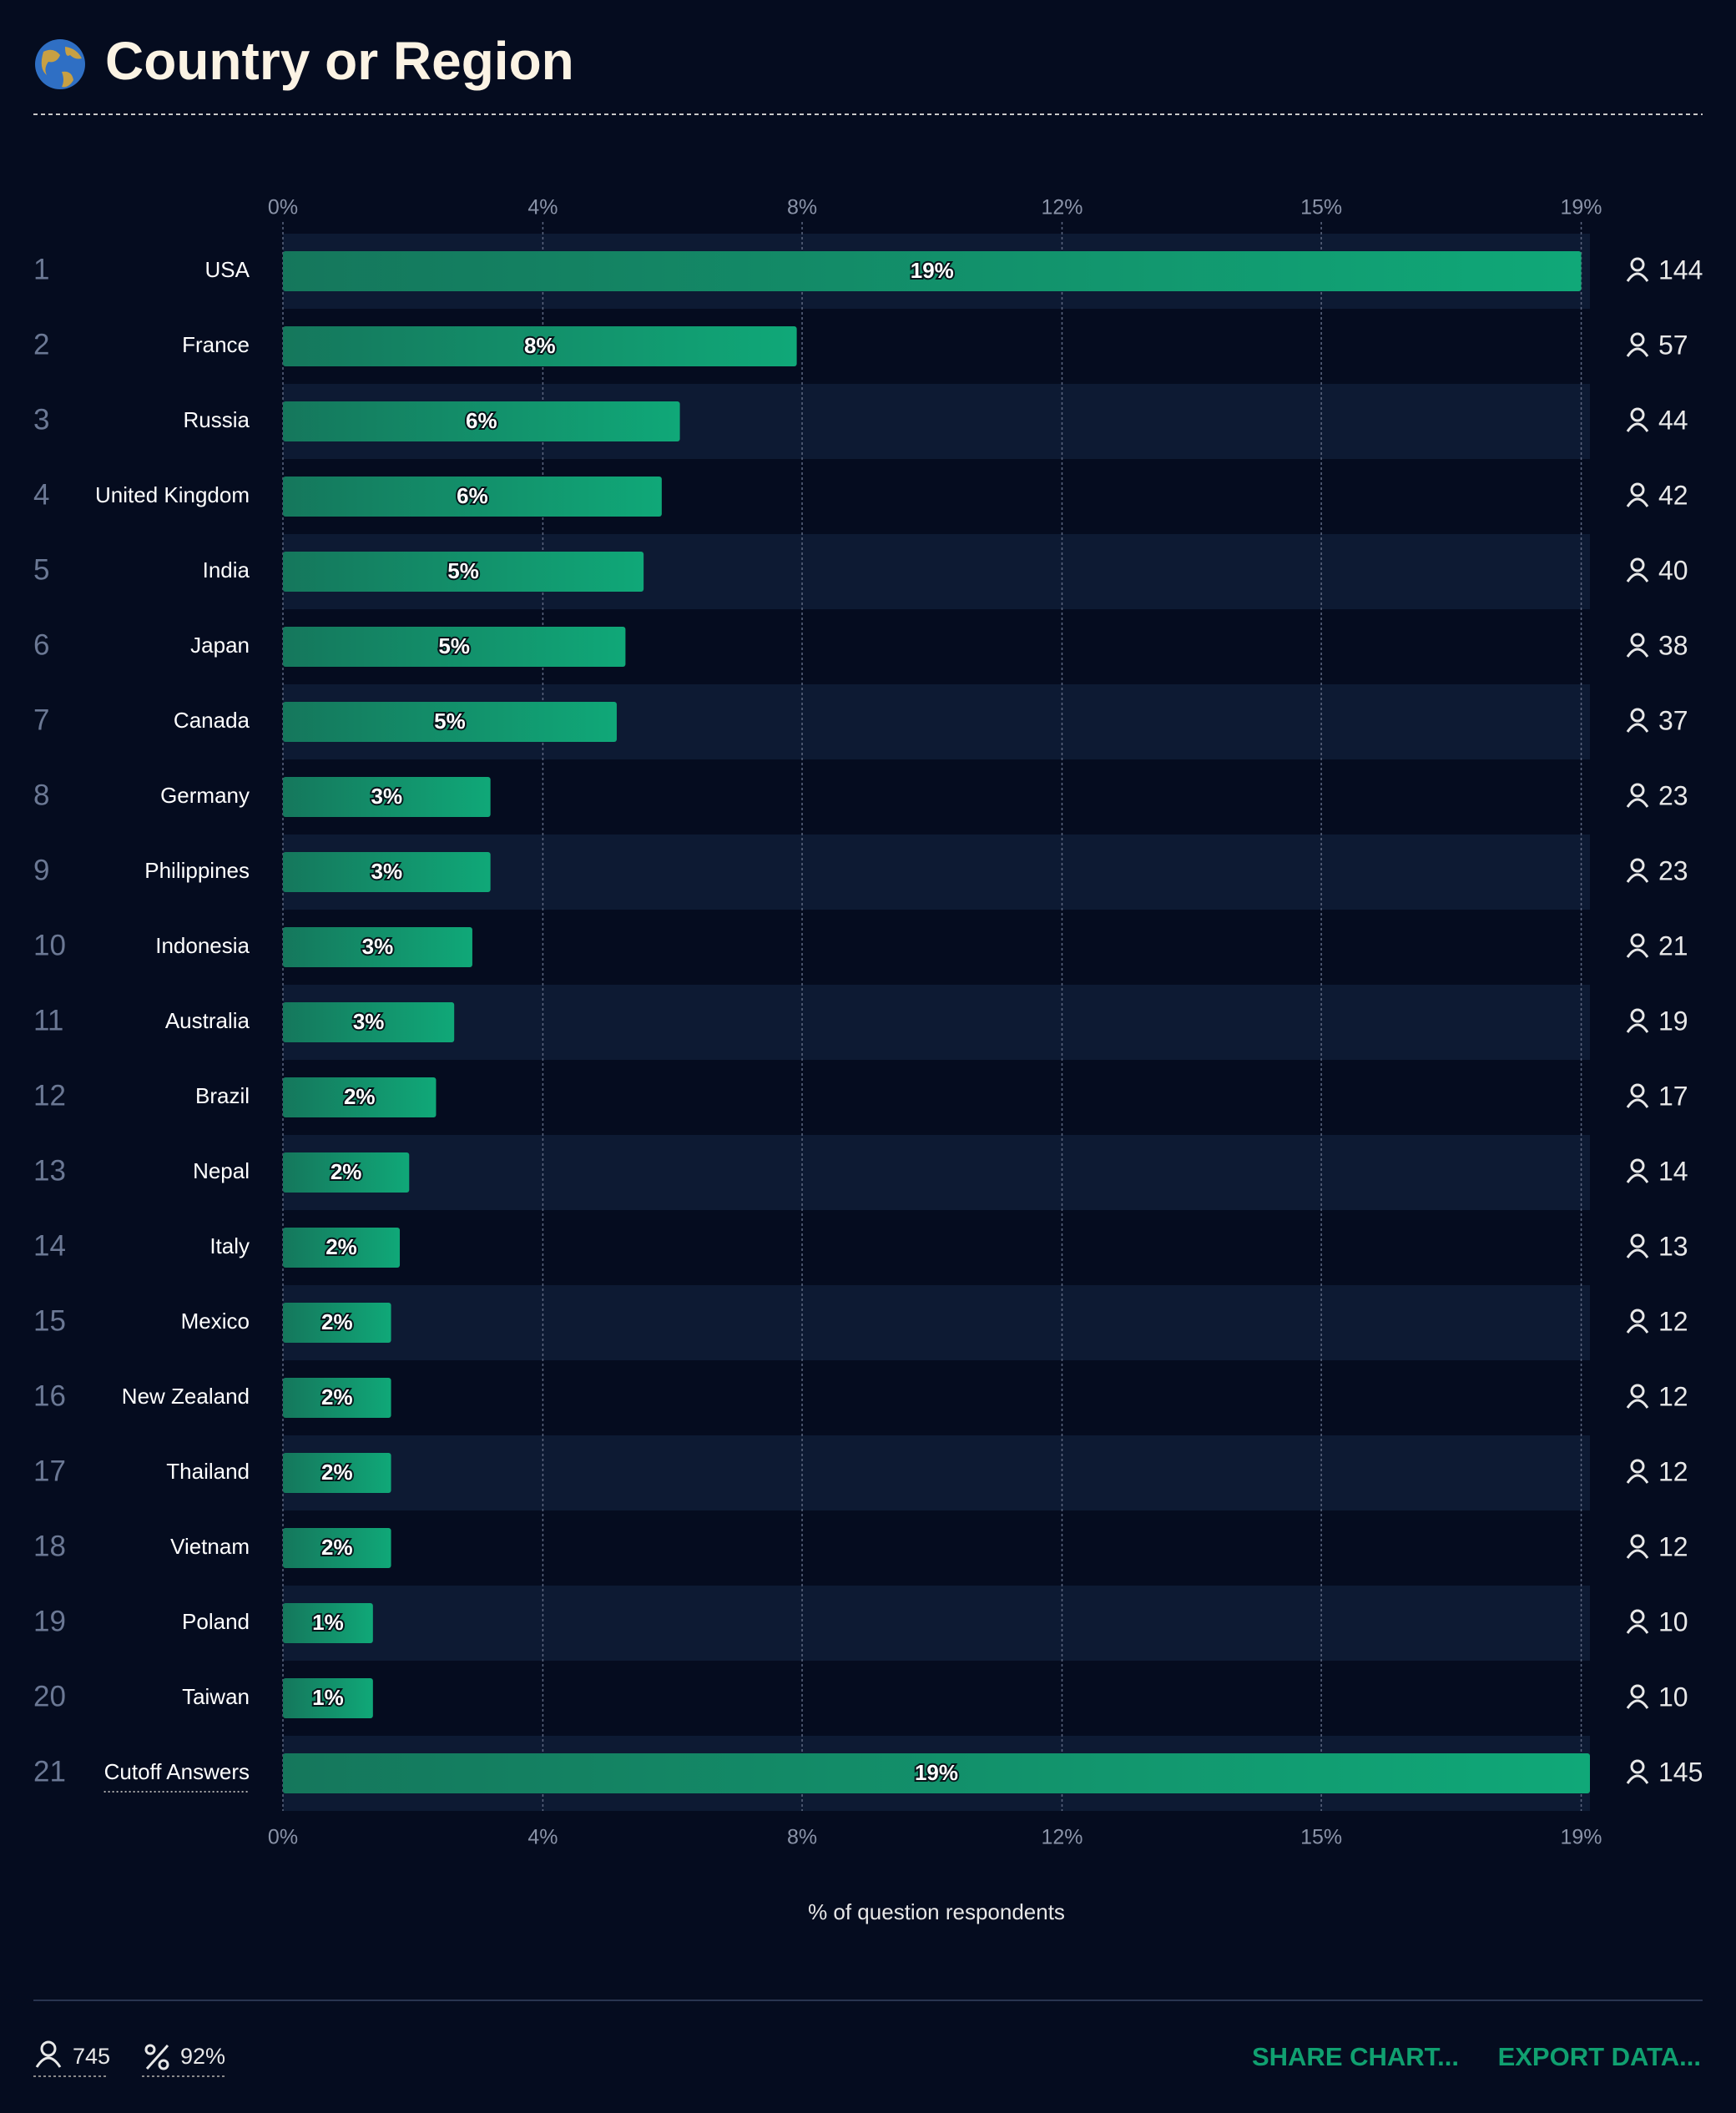  What do you see at coordinates (229, 1245) in the screenshot?
I see `category-label: Italy` at bounding box center [229, 1245].